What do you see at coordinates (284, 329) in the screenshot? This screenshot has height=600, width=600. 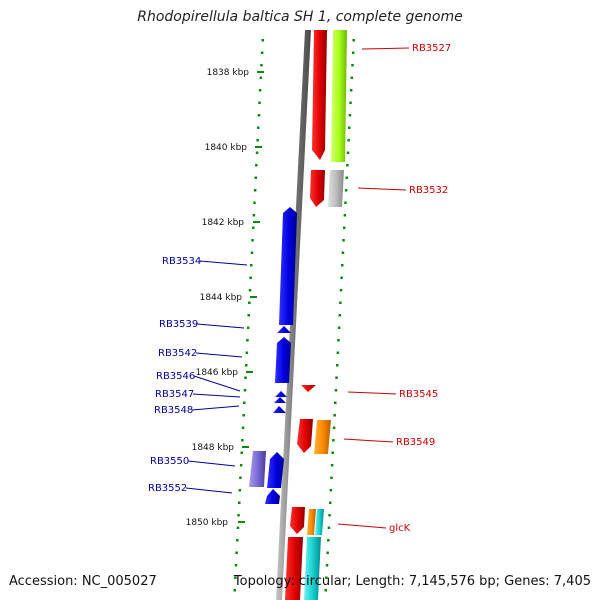 I see `gene-rb3539-blue-arrow` at bounding box center [284, 329].